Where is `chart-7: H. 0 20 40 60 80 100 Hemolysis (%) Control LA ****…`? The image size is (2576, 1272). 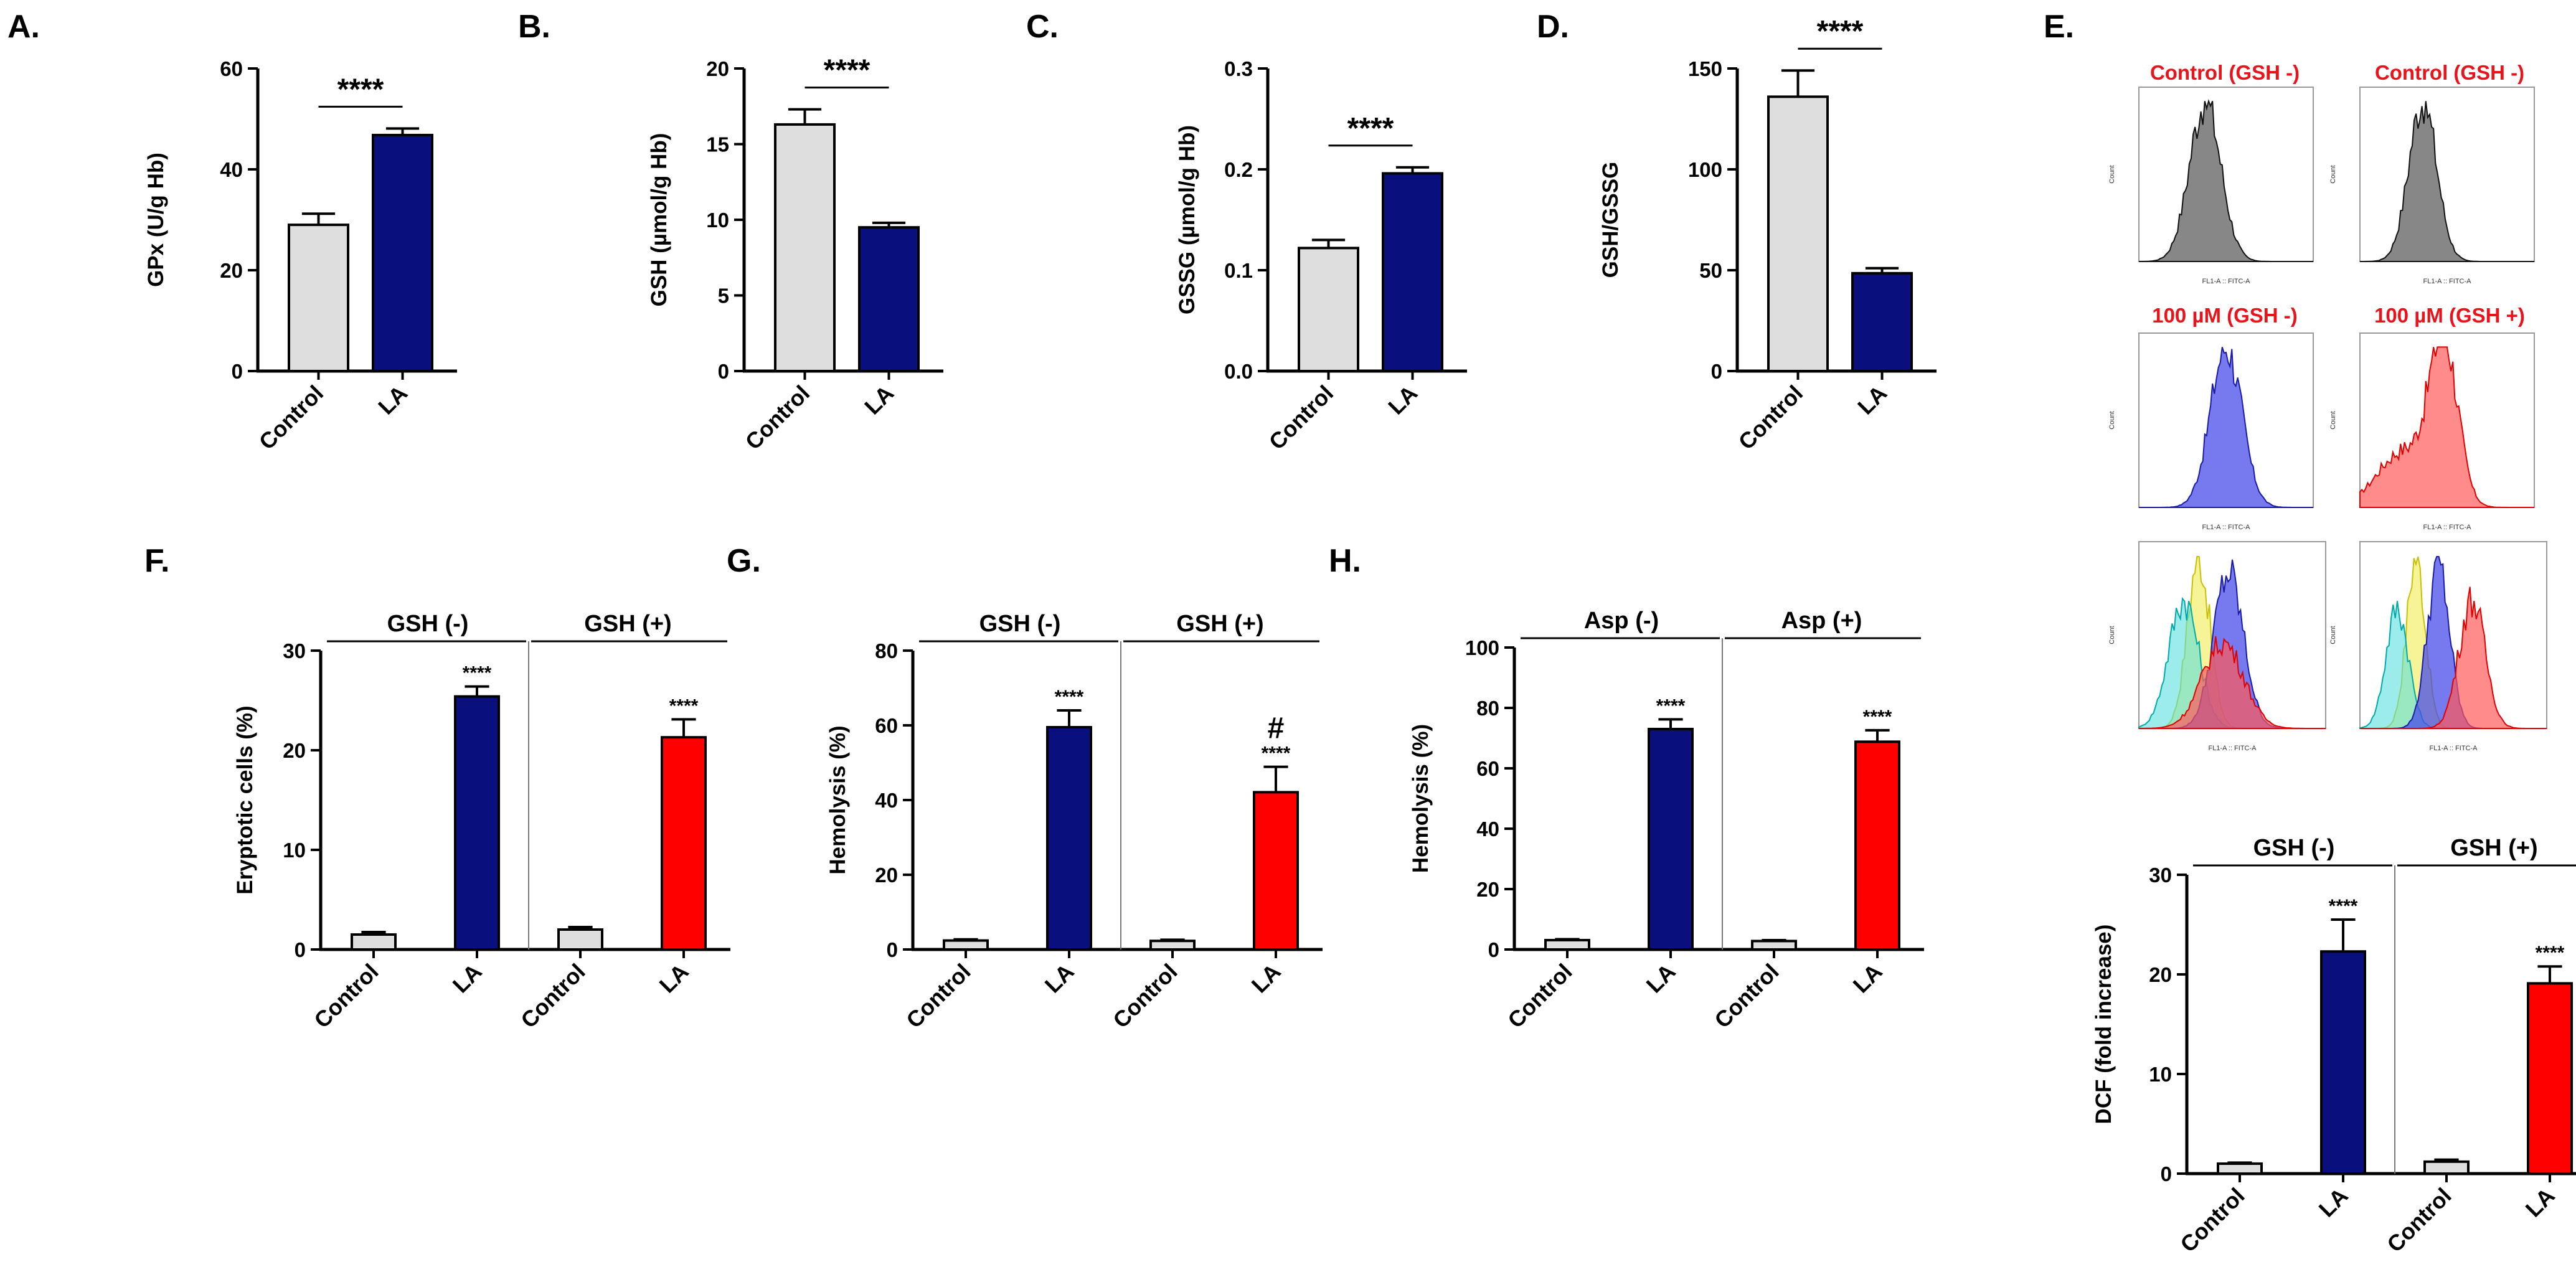
chart-7: H. 0 20 40 60 80 100 Hemolysis (%) Control LA ****… is located at coordinates (1627, 788).